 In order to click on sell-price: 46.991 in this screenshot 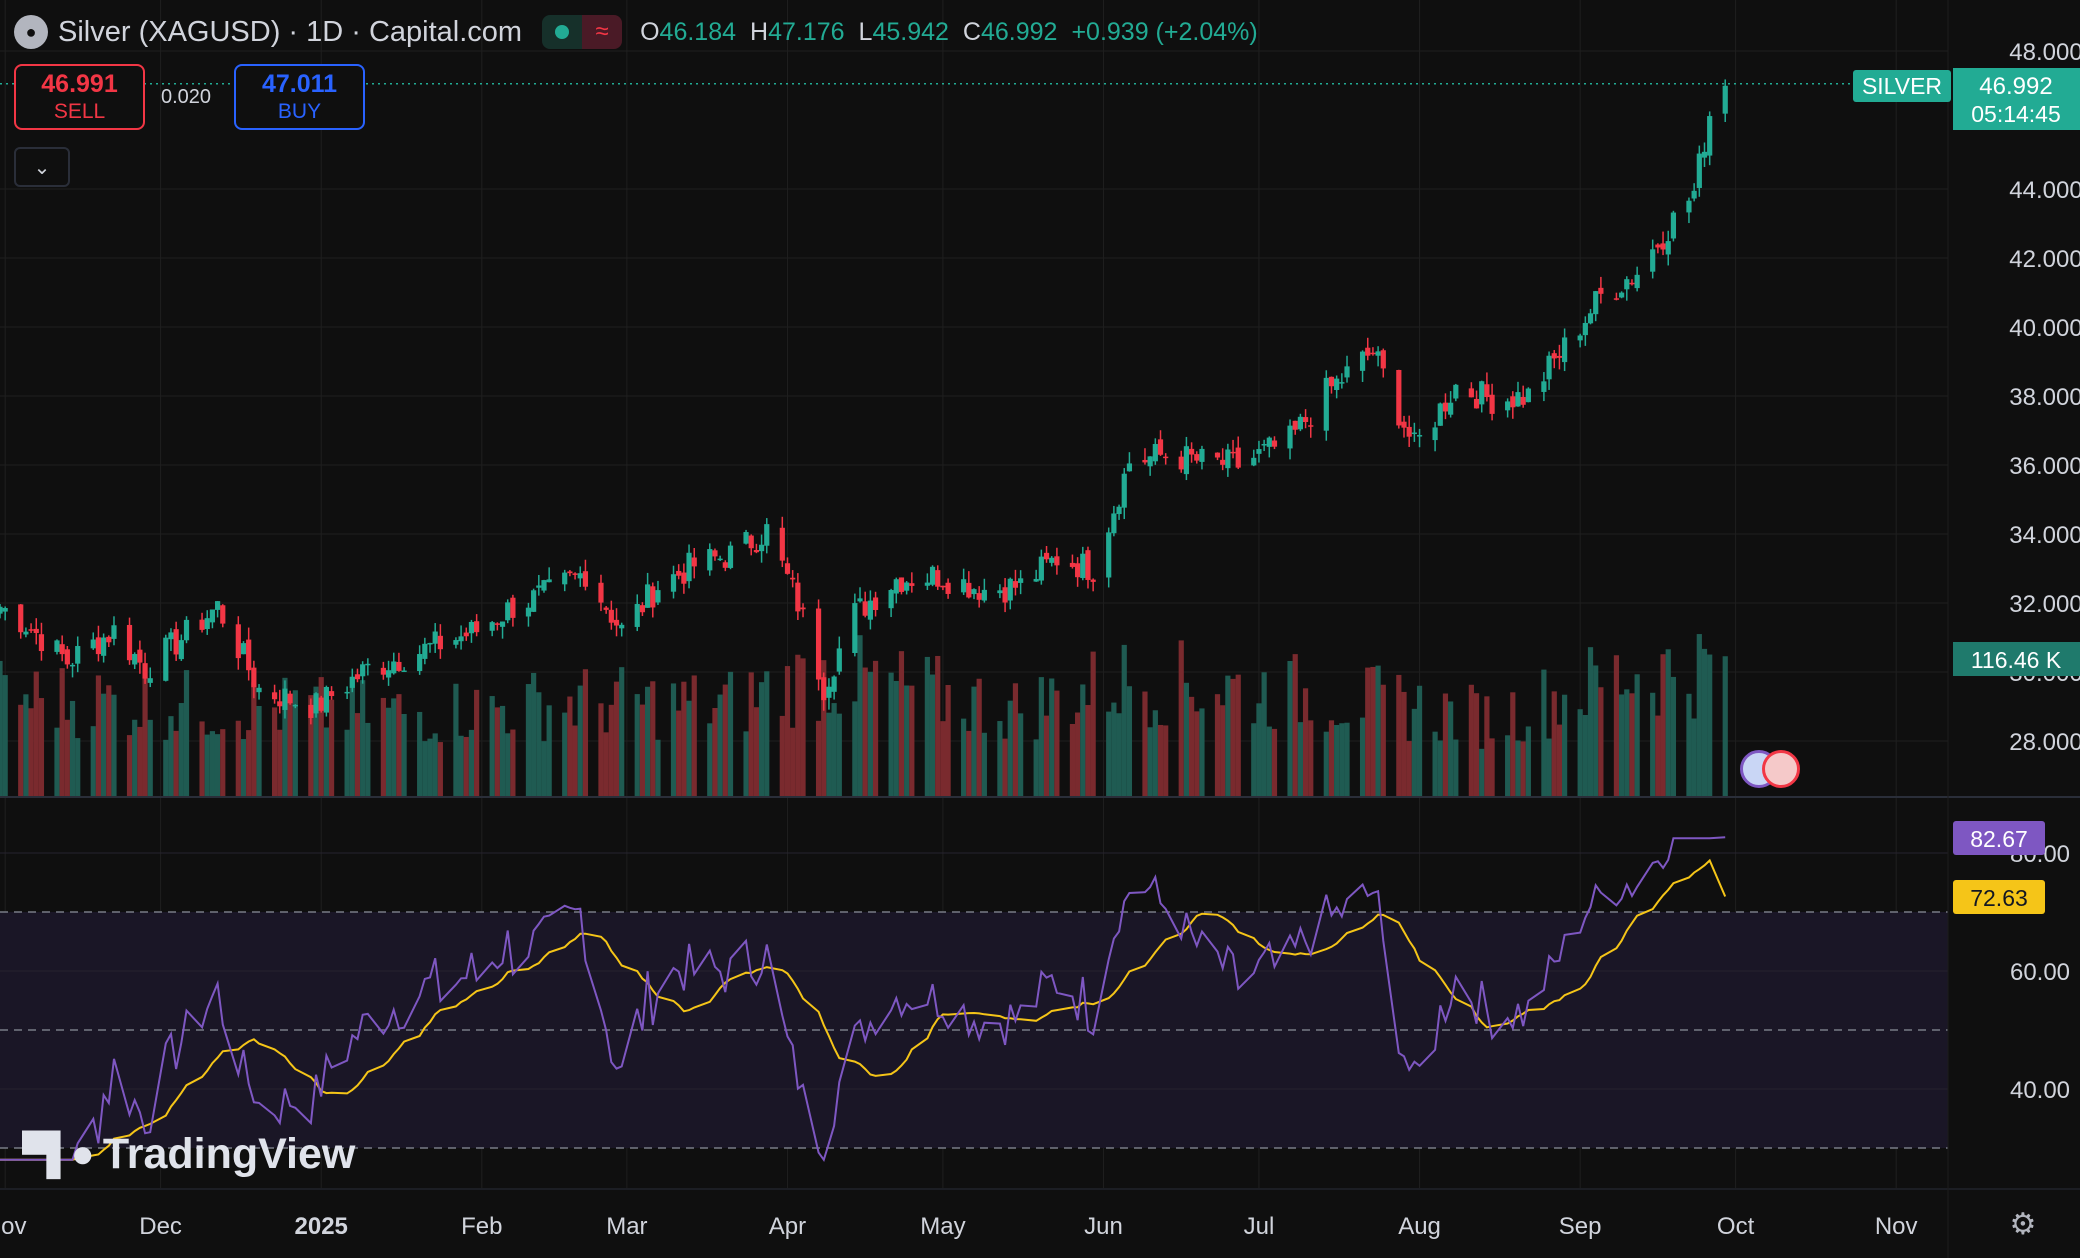, I will do `click(79, 84)`.